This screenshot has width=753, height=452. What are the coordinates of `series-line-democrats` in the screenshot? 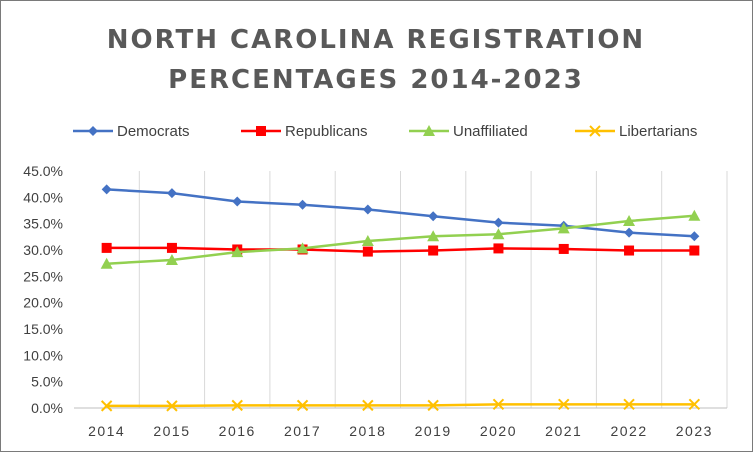 It's located at (400, 213).